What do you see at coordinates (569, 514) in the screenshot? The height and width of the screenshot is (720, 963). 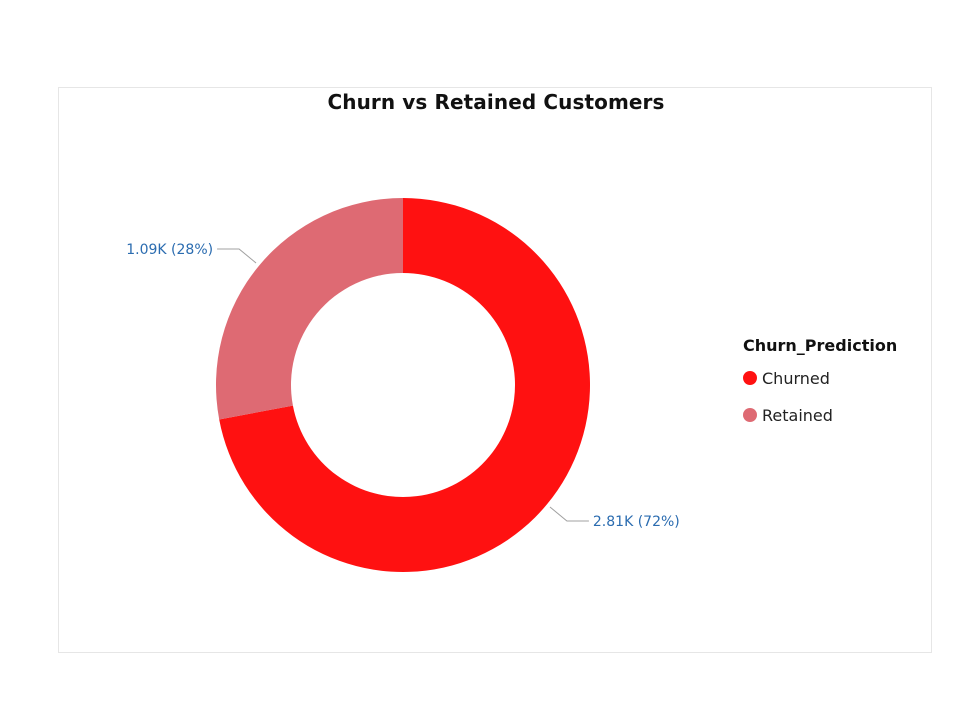 I see `leader-line-churned` at bounding box center [569, 514].